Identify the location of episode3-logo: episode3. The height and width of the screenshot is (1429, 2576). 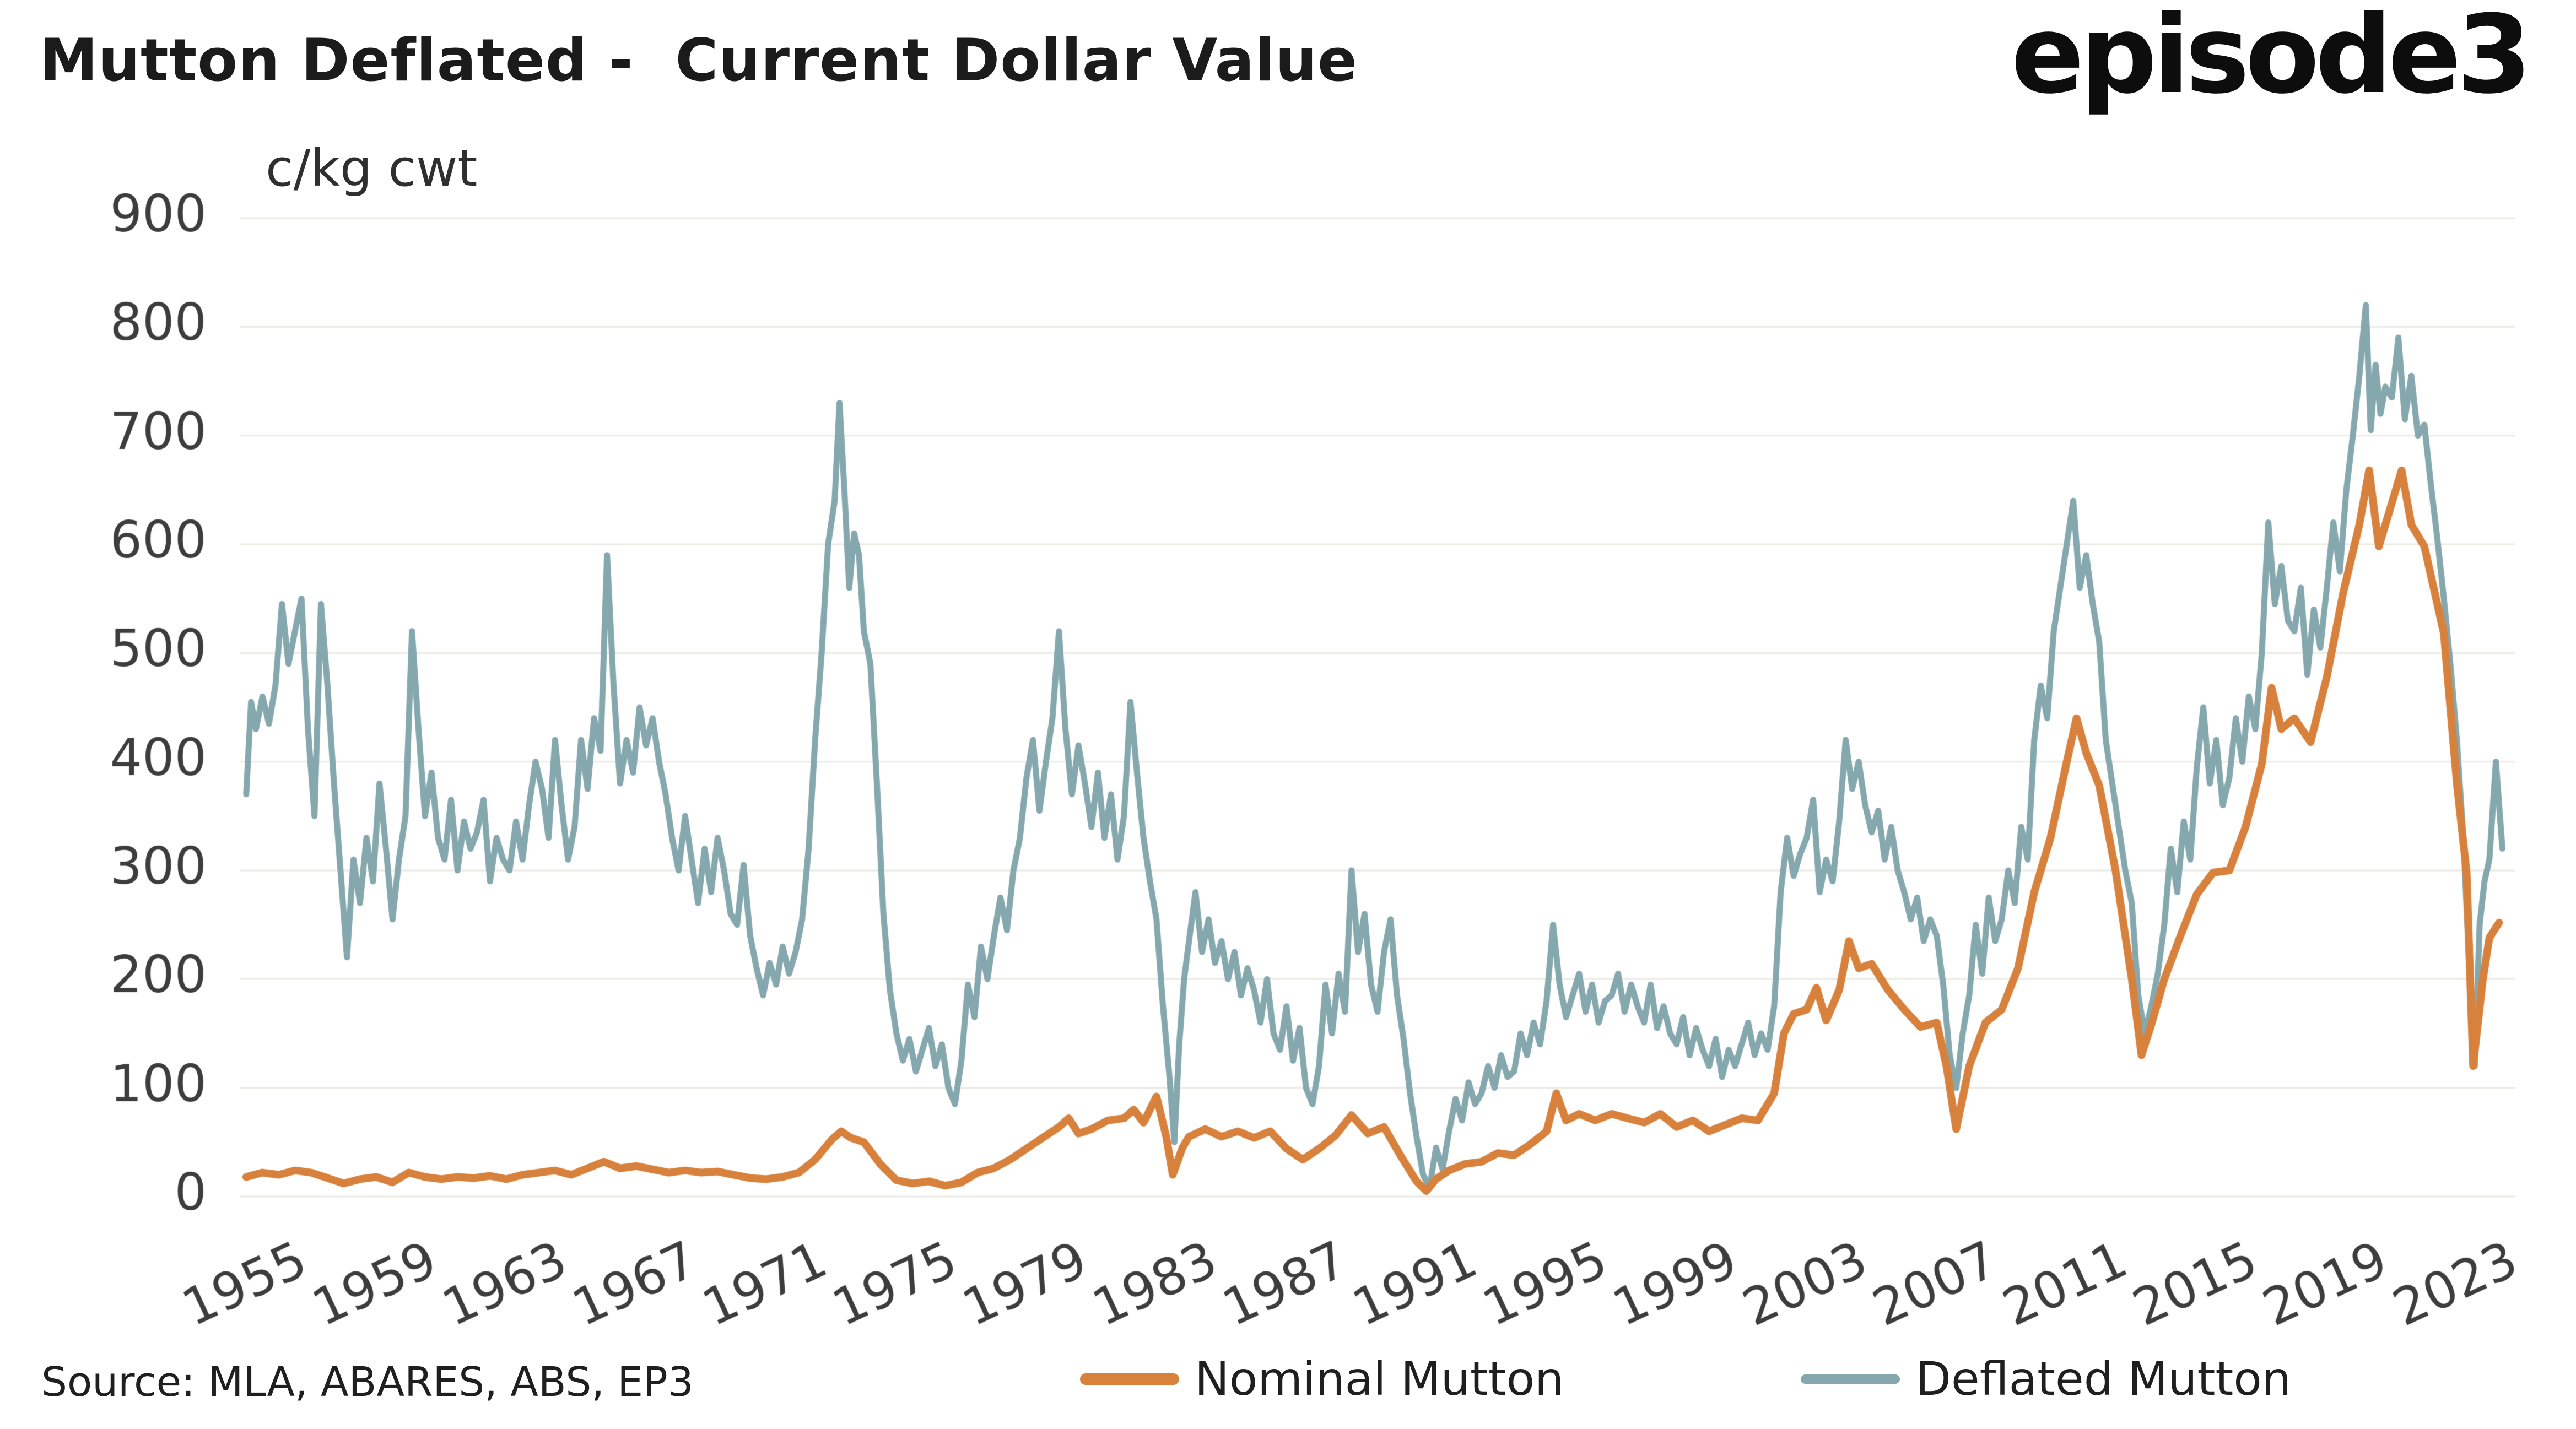
(2271, 59).